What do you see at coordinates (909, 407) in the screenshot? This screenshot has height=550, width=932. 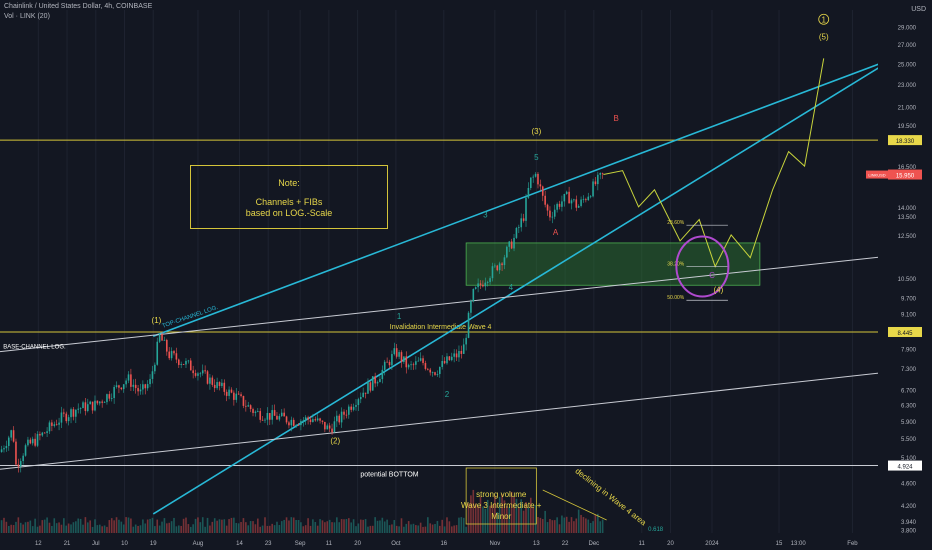 I see `price-axis-tick: 6.300` at bounding box center [909, 407].